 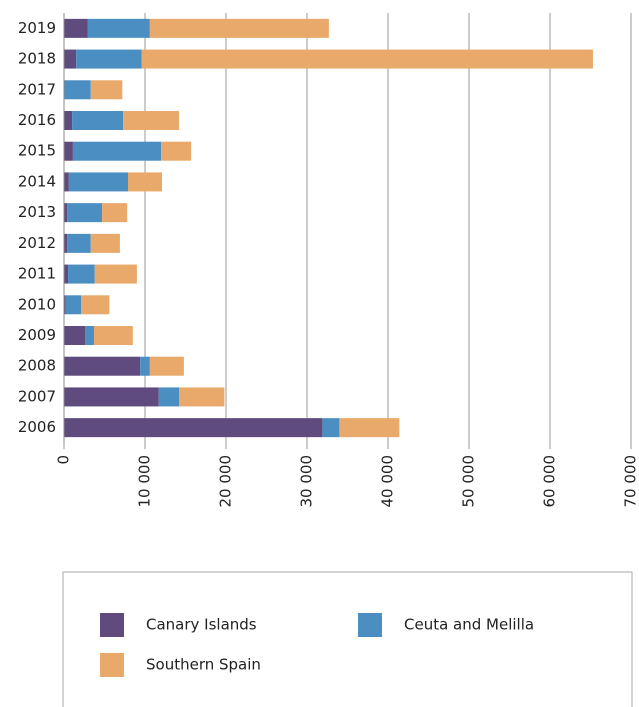 What do you see at coordinates (37, 274) in the screenshot?
I see `y-tick-label: 2011` at bounding box center [37, 274].